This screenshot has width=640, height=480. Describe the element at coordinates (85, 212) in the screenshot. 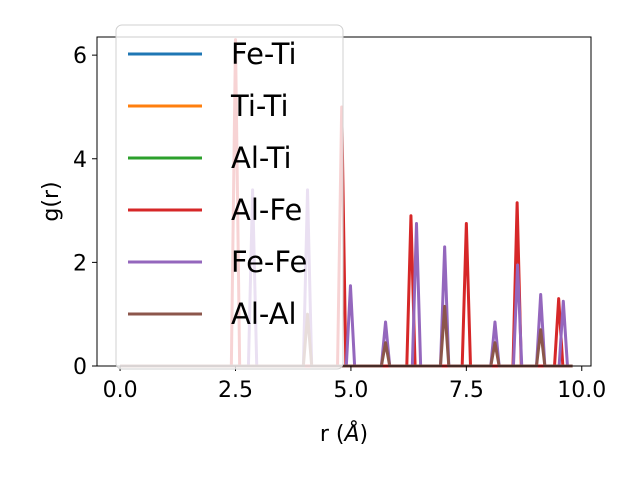

I see `y-axis: 0 2 4 6` at that location.